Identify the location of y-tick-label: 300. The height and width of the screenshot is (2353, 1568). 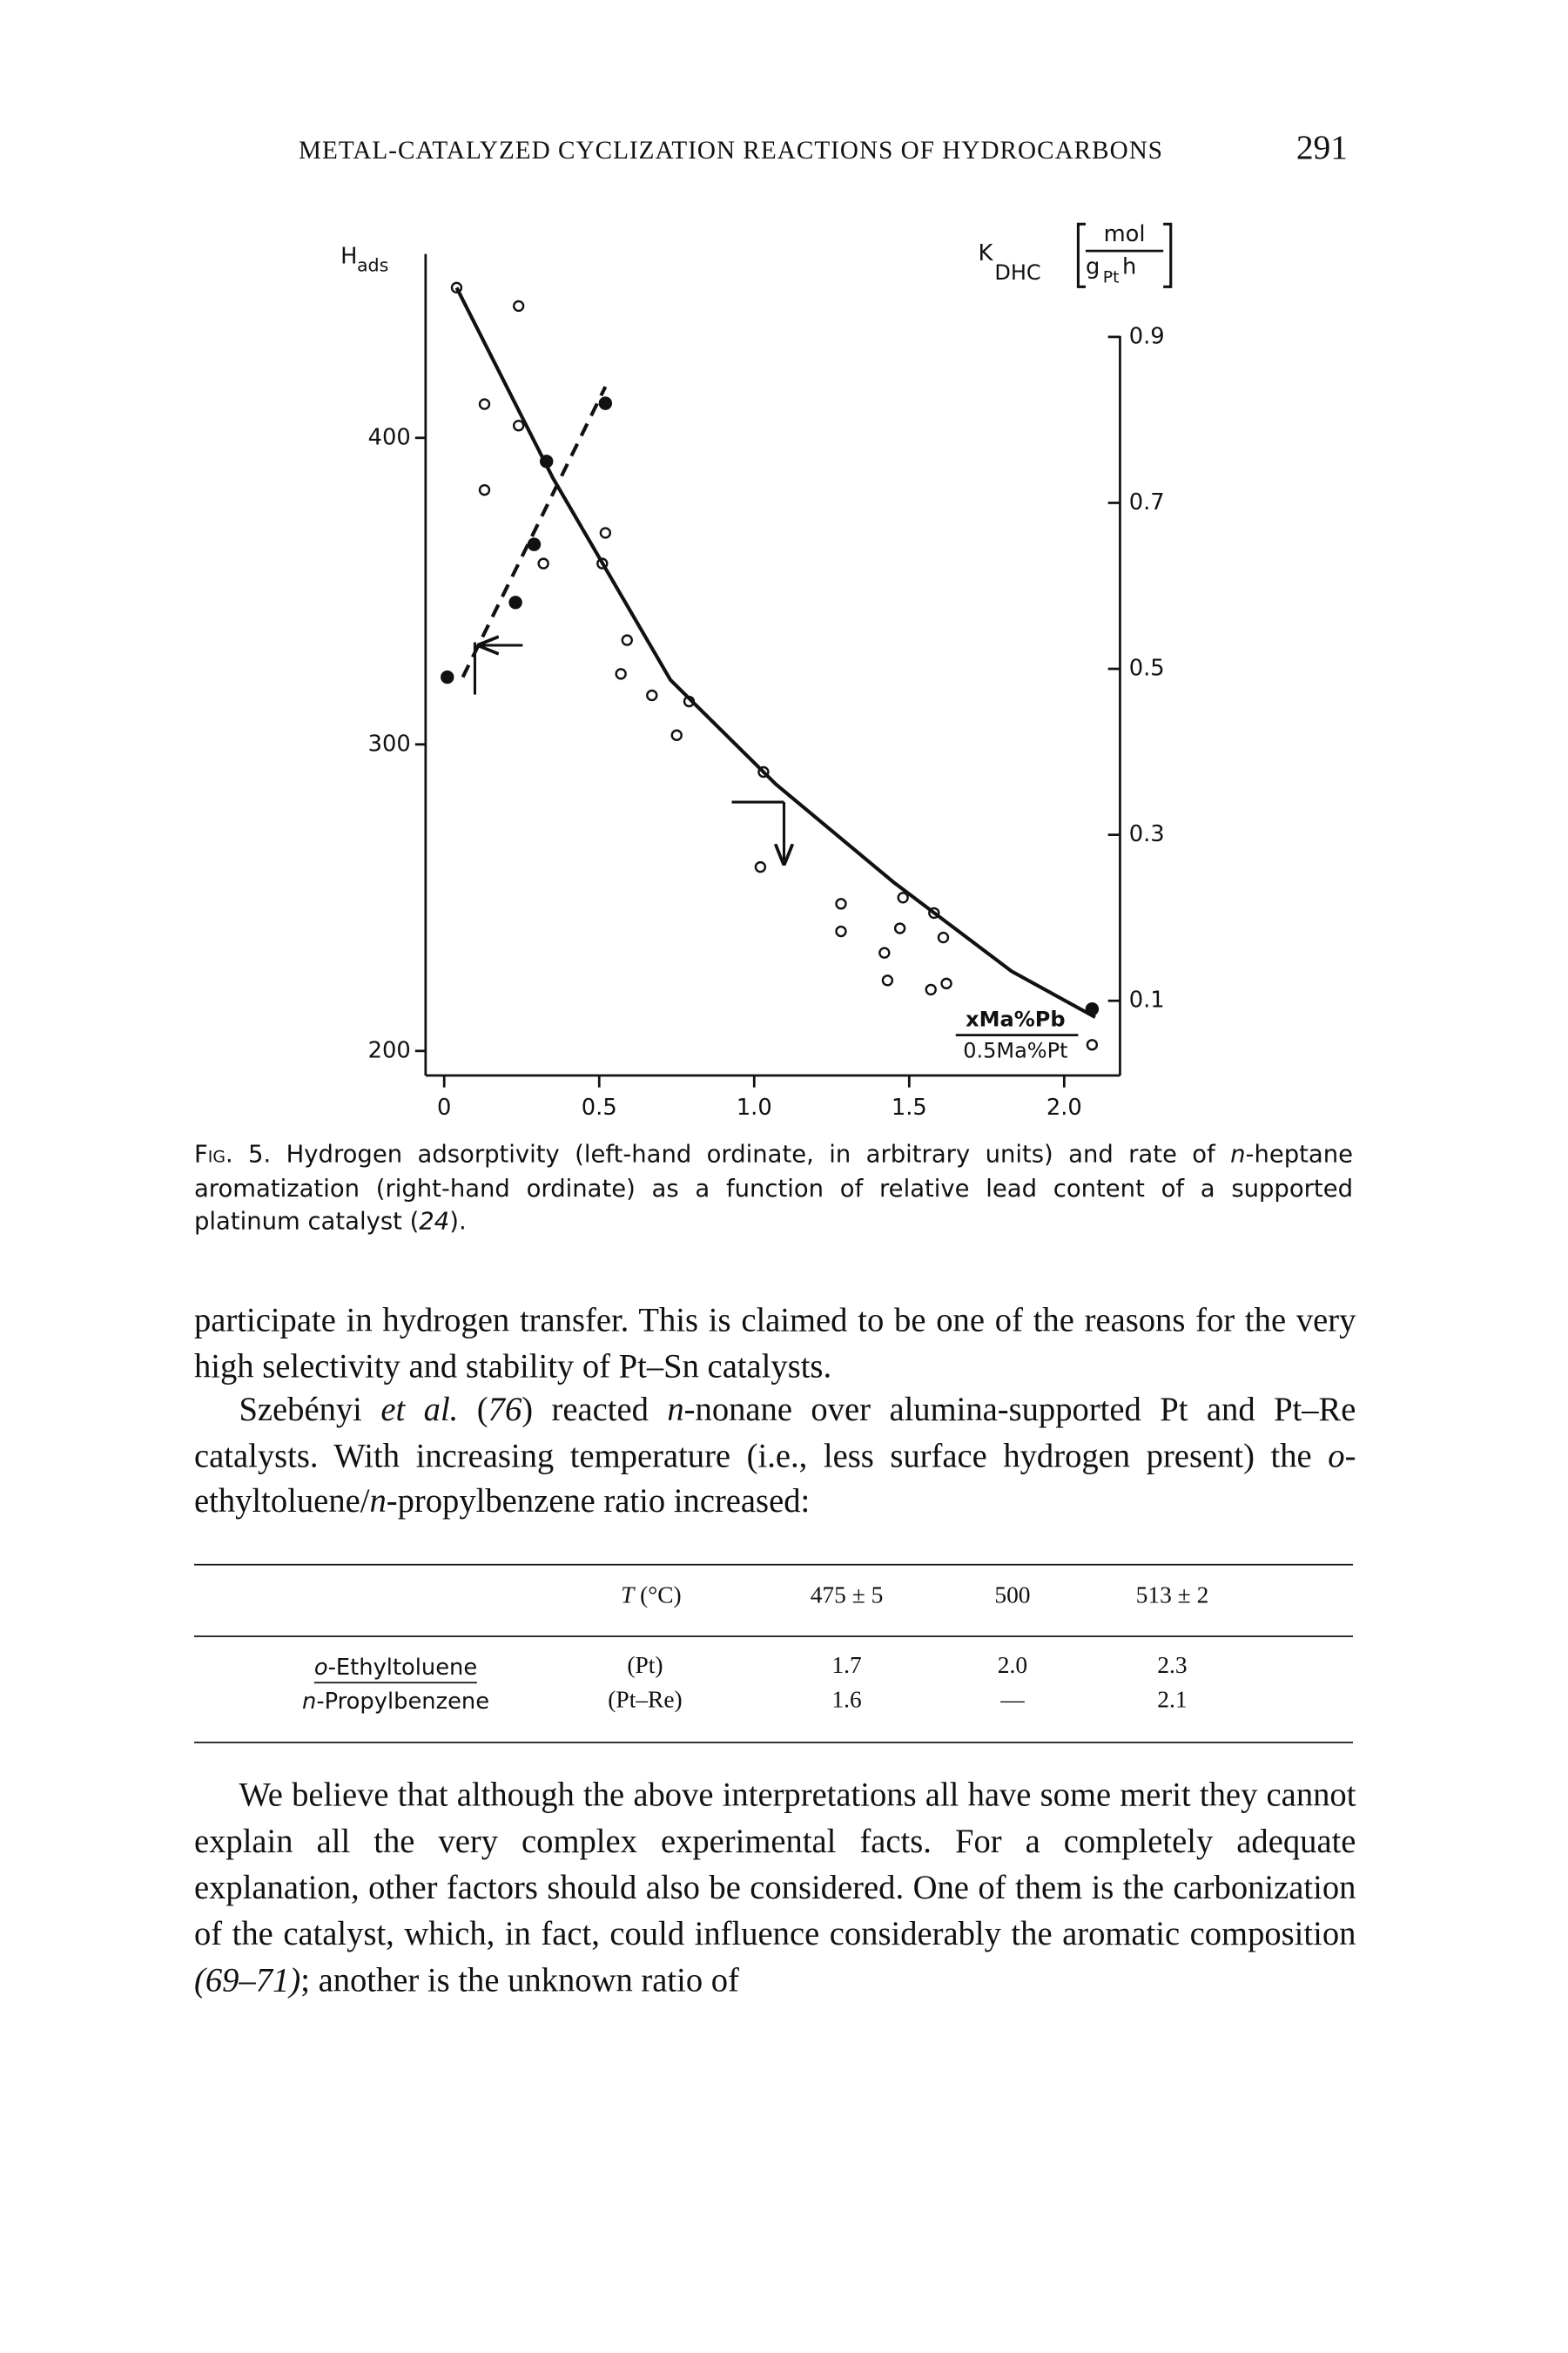
(389, 744).